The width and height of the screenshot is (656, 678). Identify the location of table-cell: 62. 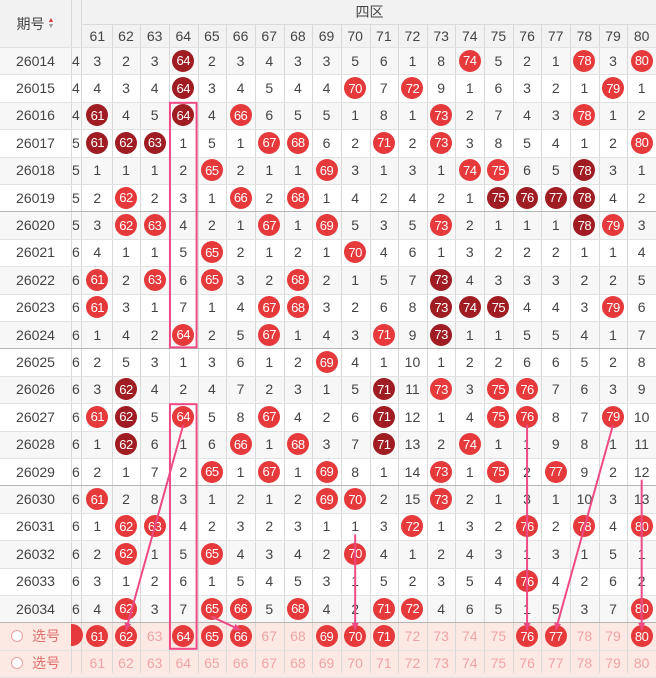
(126, 224).